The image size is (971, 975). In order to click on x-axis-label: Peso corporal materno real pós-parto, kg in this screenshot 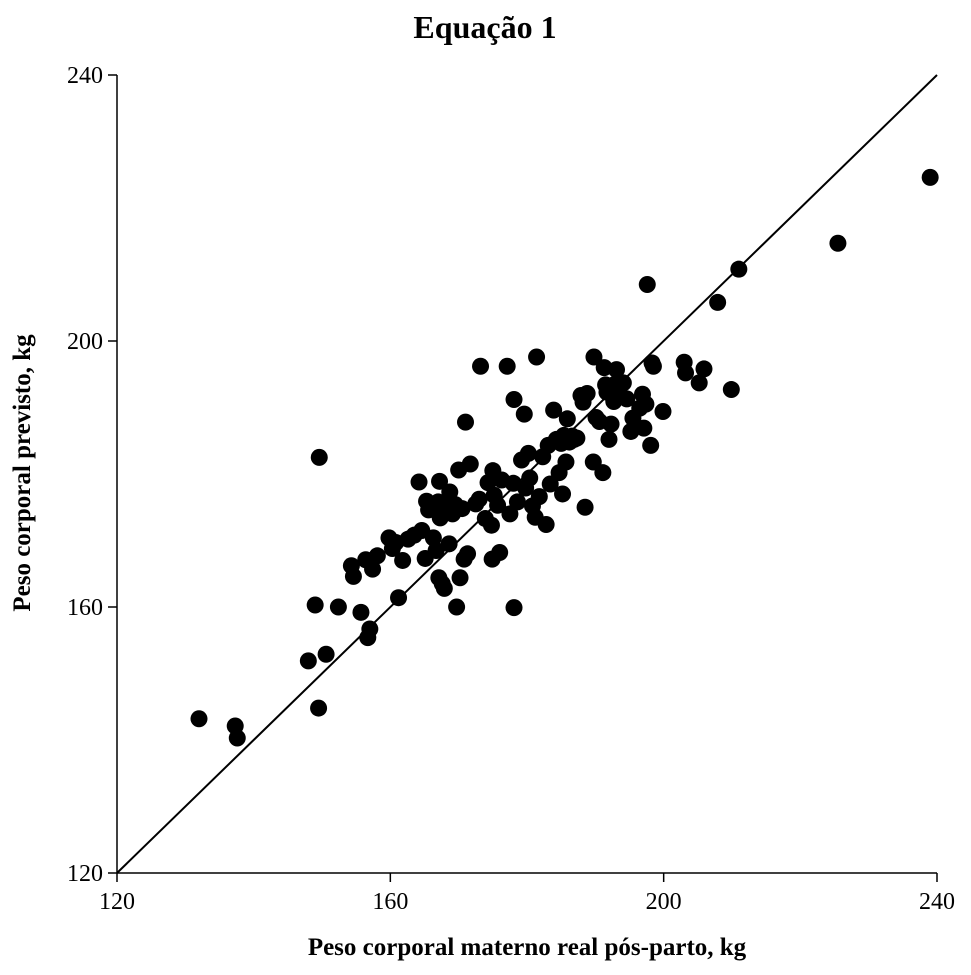, I will do `click(527, 947)`.